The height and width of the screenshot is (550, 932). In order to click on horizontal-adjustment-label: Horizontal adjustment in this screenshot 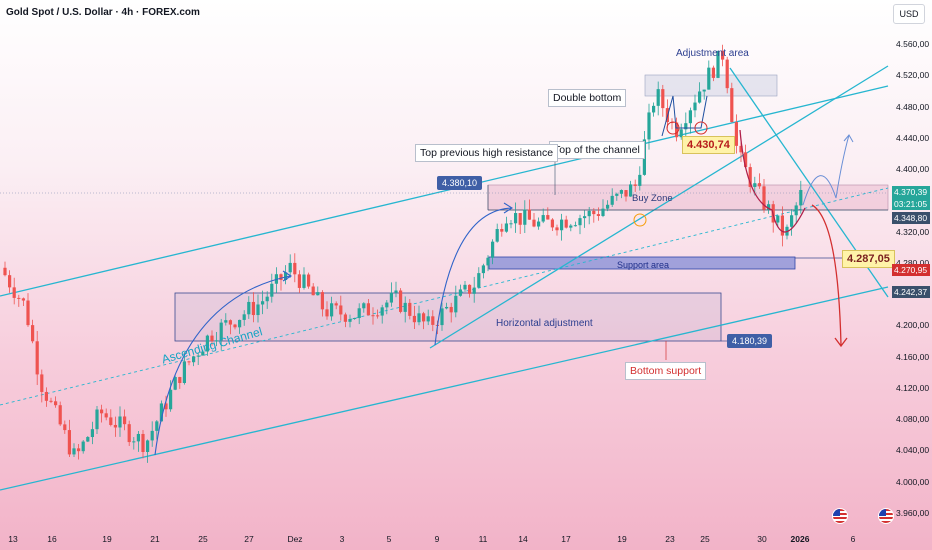, I will do `click(544, 323)`.